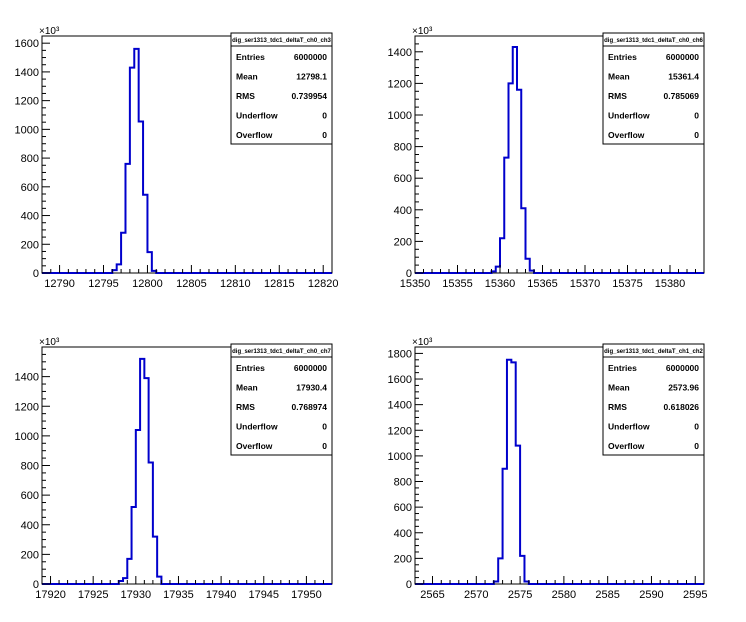 This screenshot has width=746, height=622. What do you see at coordinates (281, 352) in the screenshot?
I see `stats-title: dig_ser1313_tdc1_deltaT_ch0_ch7` at bounding box center [281, 352].